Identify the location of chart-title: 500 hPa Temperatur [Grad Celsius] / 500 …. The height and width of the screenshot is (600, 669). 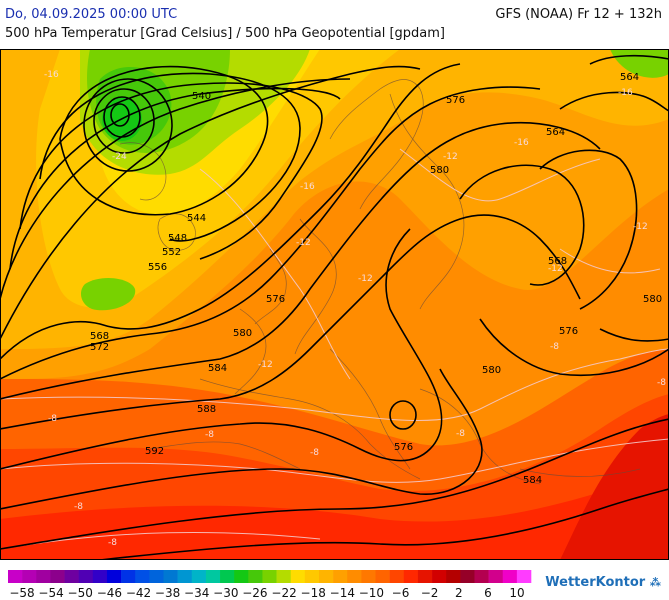
(225, 33).